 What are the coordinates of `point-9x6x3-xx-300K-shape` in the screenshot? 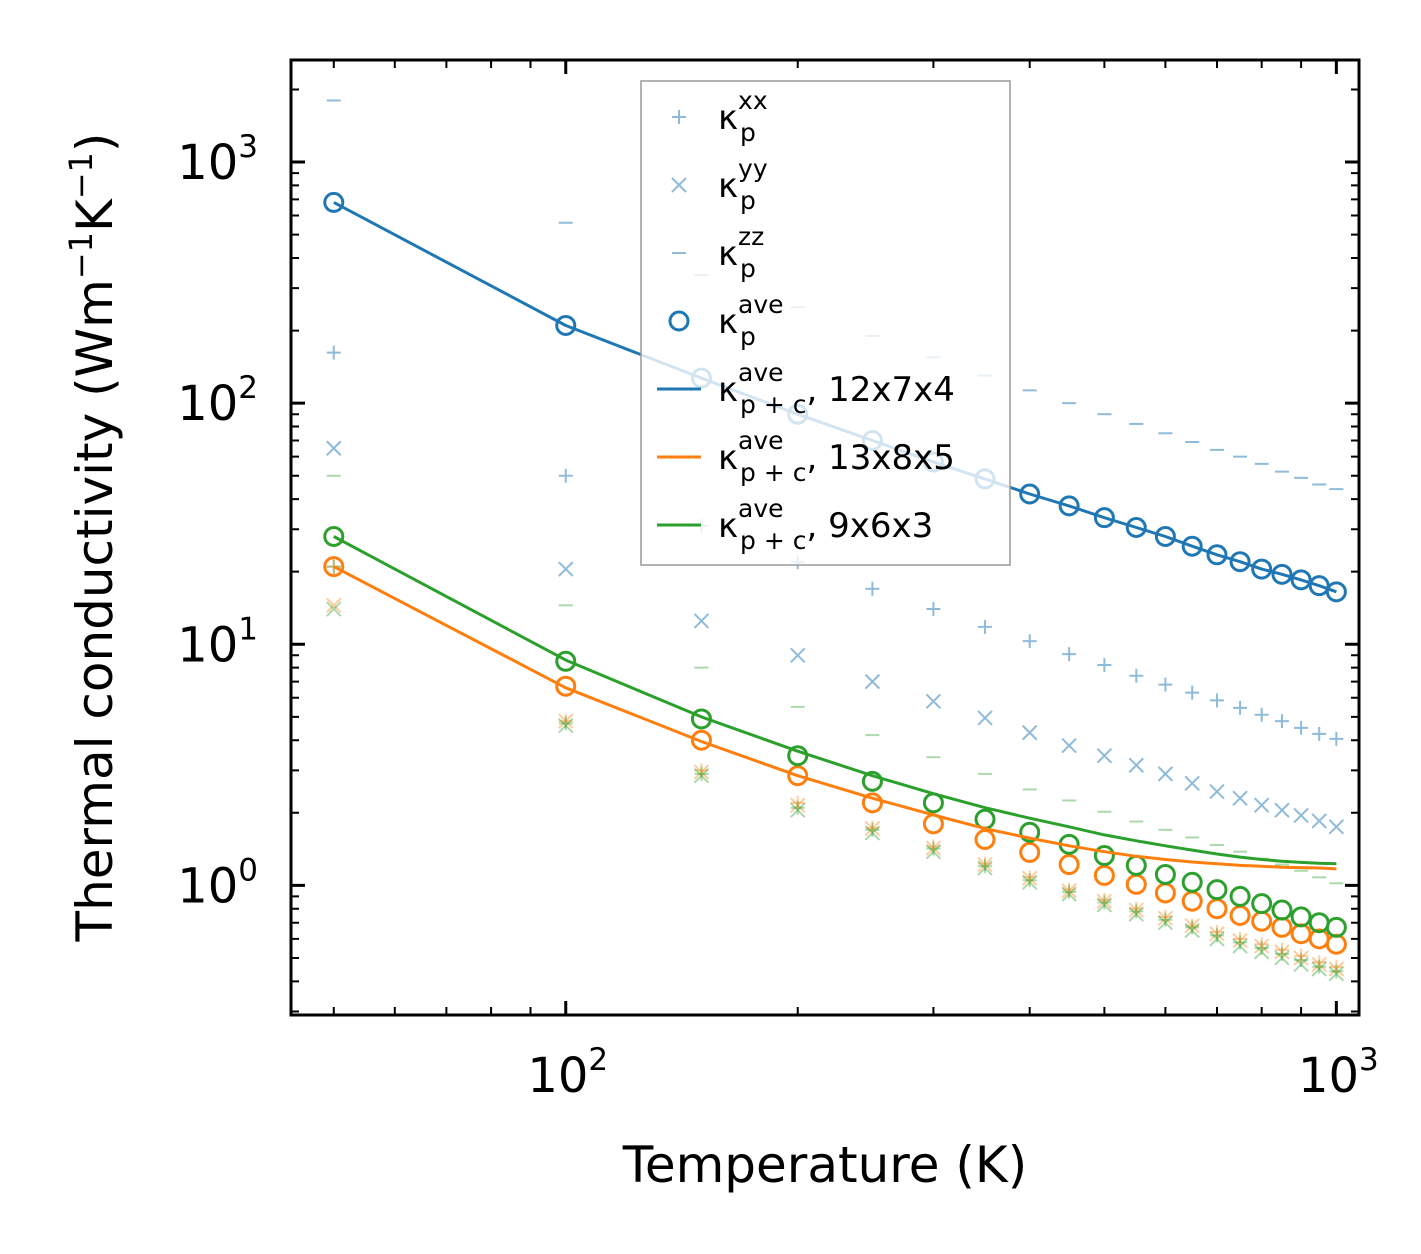 It's located at (933, 848).